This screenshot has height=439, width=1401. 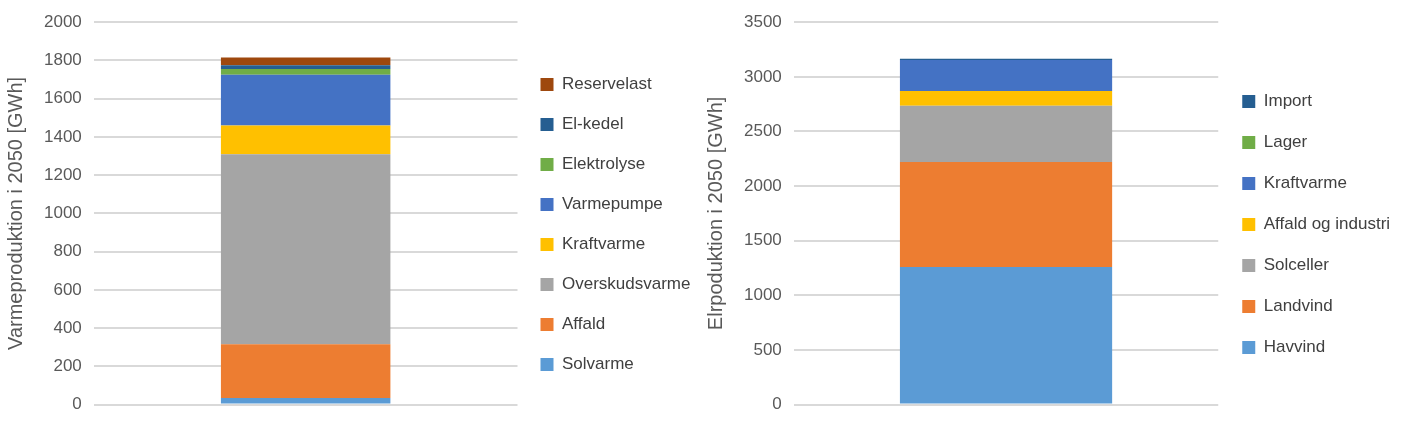 I want to click on y-tick-label: 3500, so click(x=762, y=21).